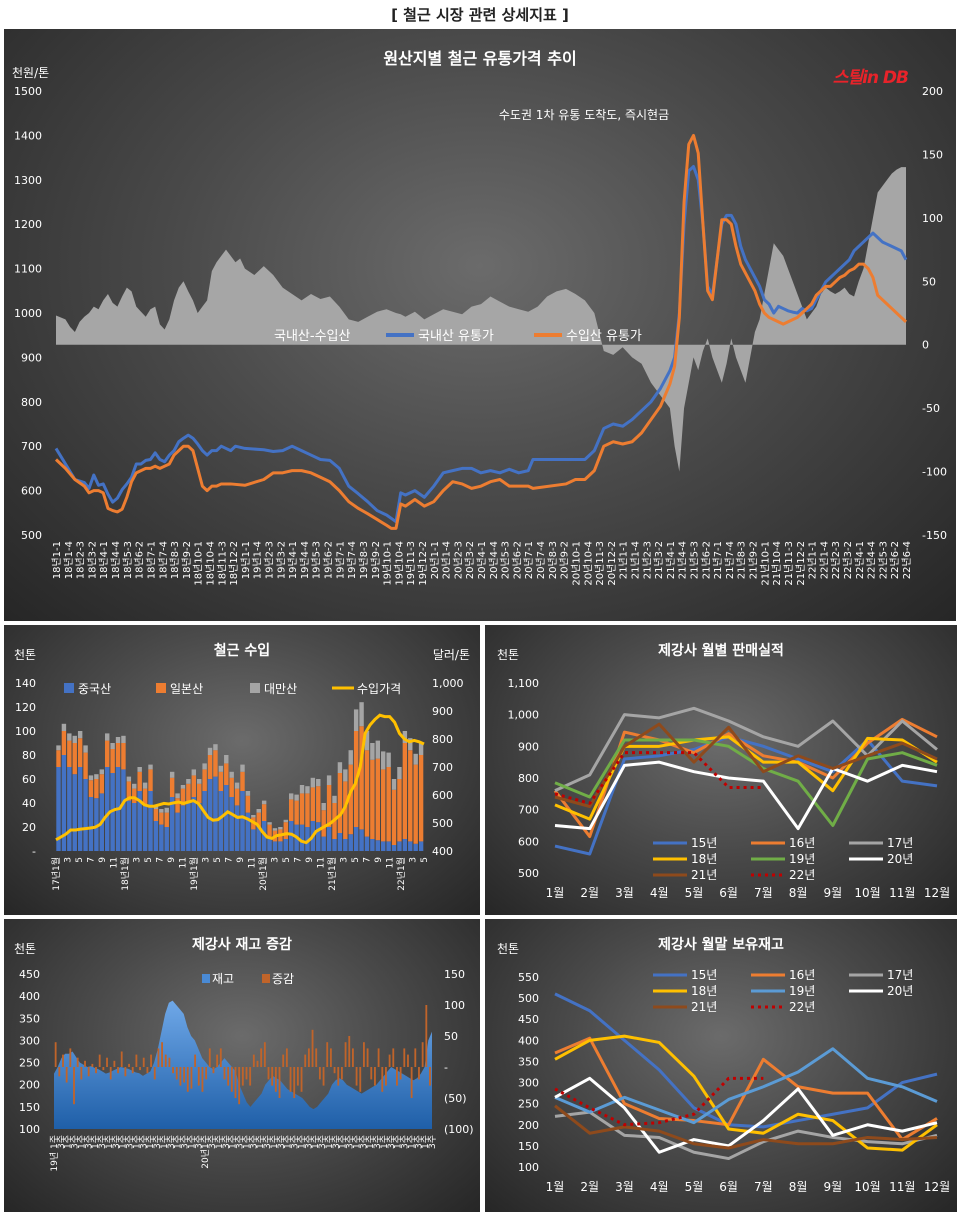 This screenshot has width=960, height=1214. Describe the element at coordinates (379, 689) in the screenshot. I see `legend-label: 수입가격` at that location.